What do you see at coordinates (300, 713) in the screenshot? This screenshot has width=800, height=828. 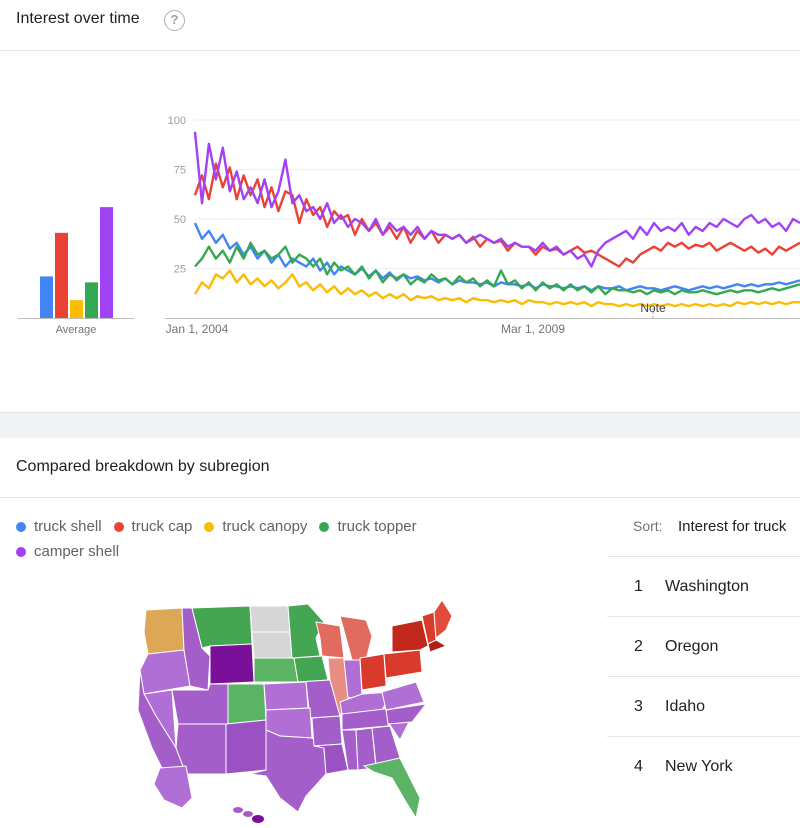 I see `us-region-map` at bounding box center [300, 713].